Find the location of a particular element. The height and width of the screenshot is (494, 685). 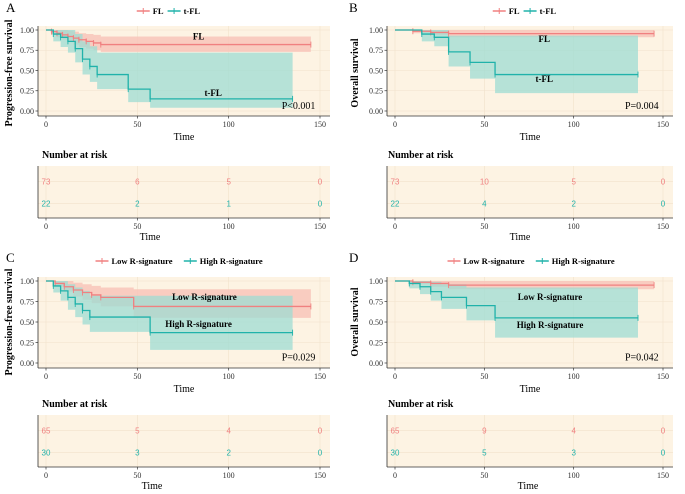

plot-area: Low R-signature High R-signature P=0.029 is located at coordinates (184, 322).